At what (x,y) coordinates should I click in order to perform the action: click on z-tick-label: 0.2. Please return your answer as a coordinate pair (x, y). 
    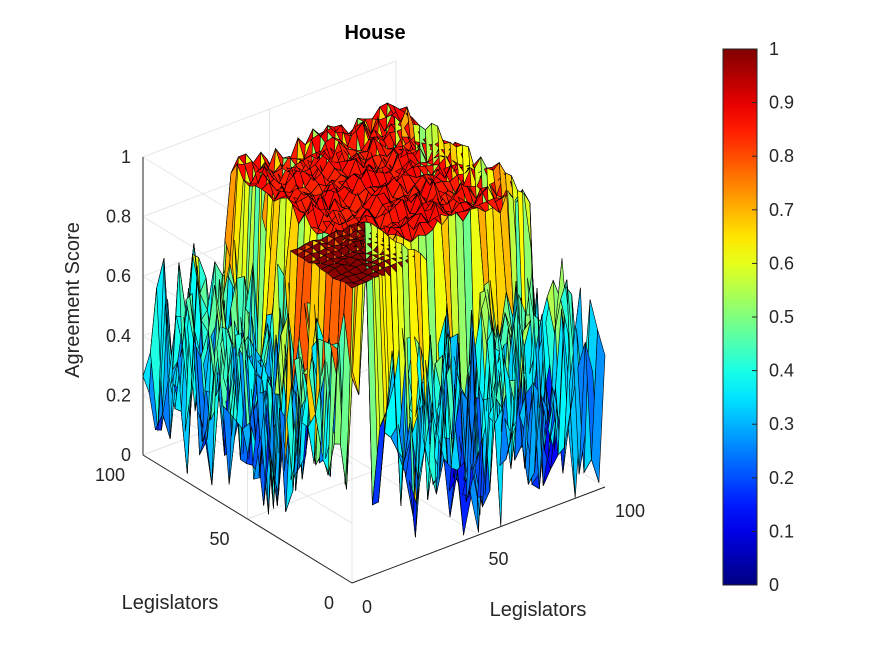
    Looking at the image, I should click on (118, 395).